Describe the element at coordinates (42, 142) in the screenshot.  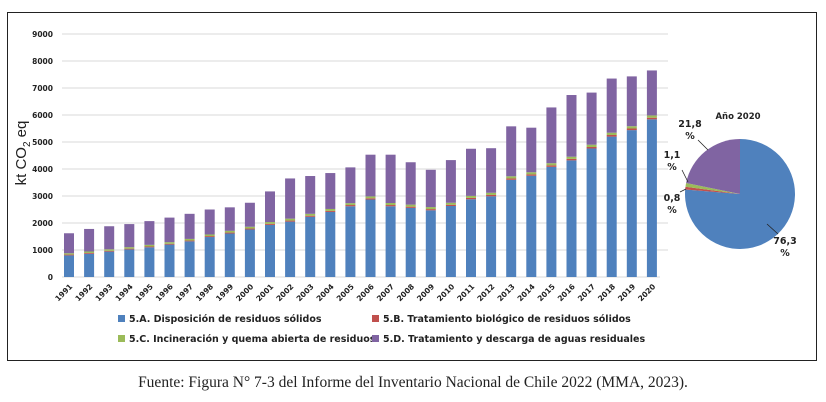
I see `y-tick-label: 5000` at that location.